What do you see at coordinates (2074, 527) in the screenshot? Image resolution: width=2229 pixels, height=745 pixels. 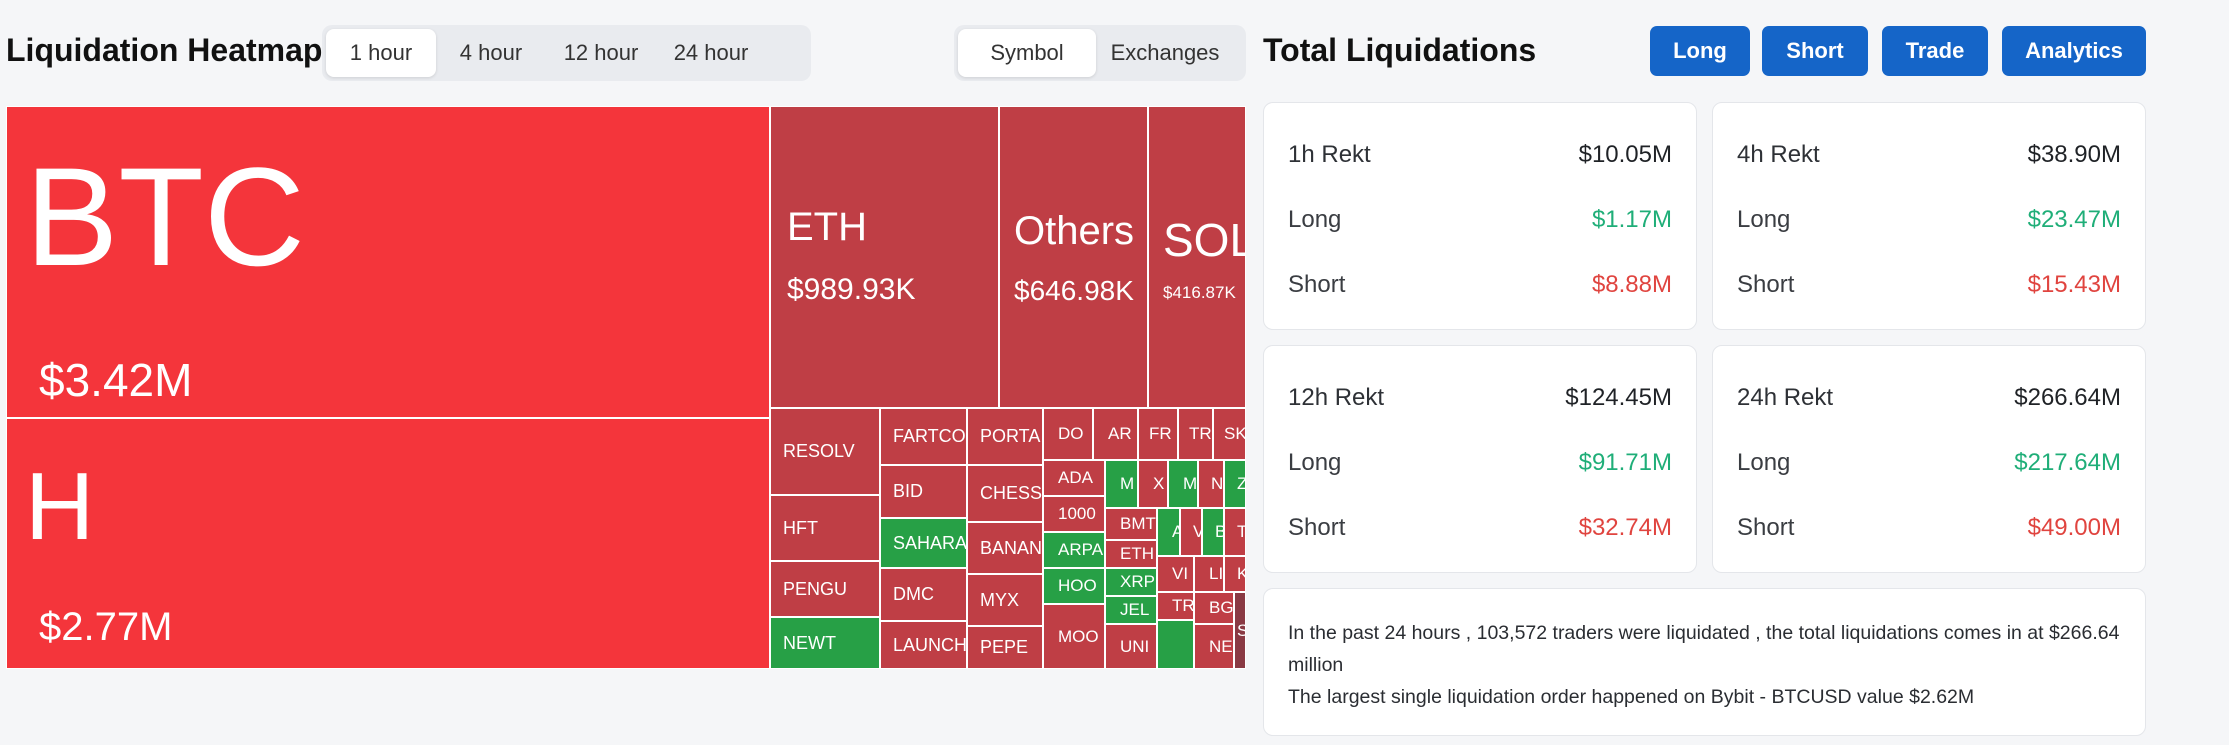 I see `short-value: $49.00M` at bounding box center [2074, 527].